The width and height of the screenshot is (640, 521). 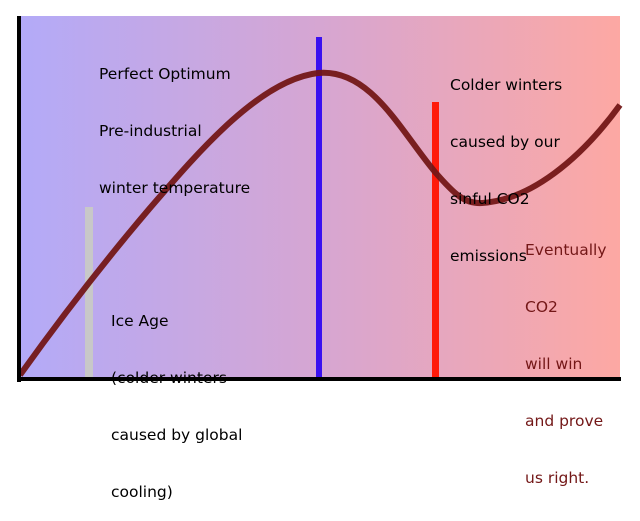 I want to click on y-axis, so click(x=19, y=199).